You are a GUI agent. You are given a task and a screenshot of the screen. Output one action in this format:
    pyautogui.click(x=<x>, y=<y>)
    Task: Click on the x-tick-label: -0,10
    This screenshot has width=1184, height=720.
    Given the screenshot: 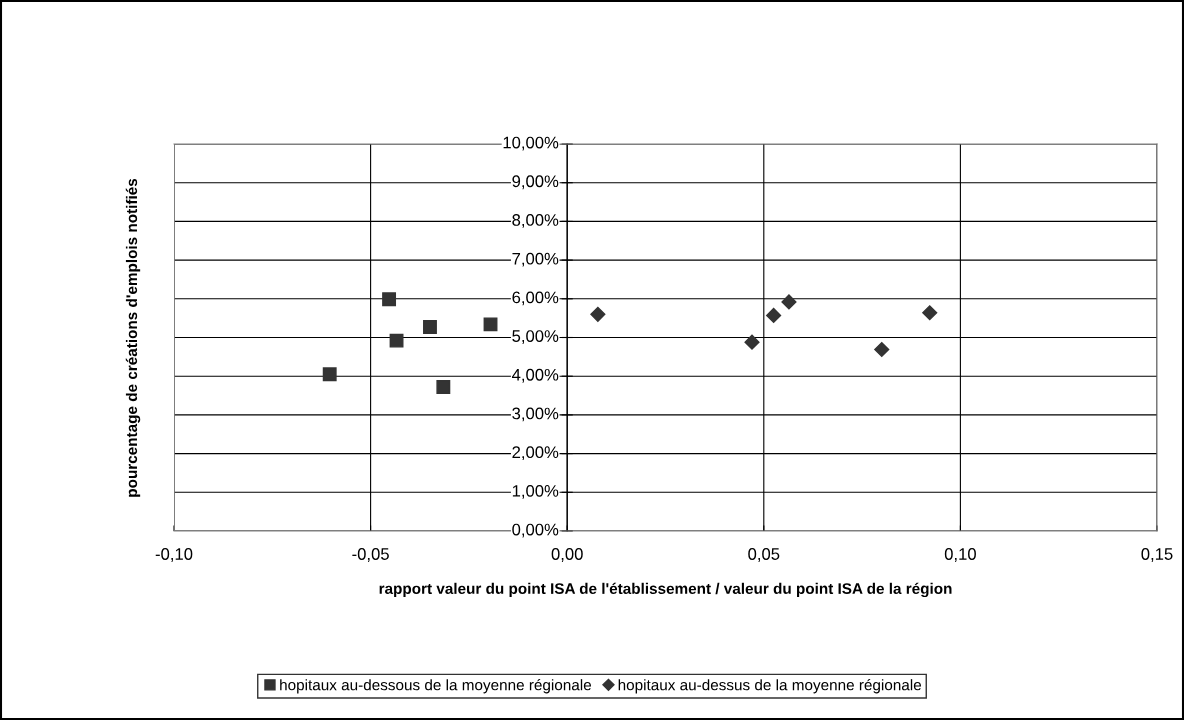 What is the action you would take?
    pyautogui.click(x=174, y=555)
    